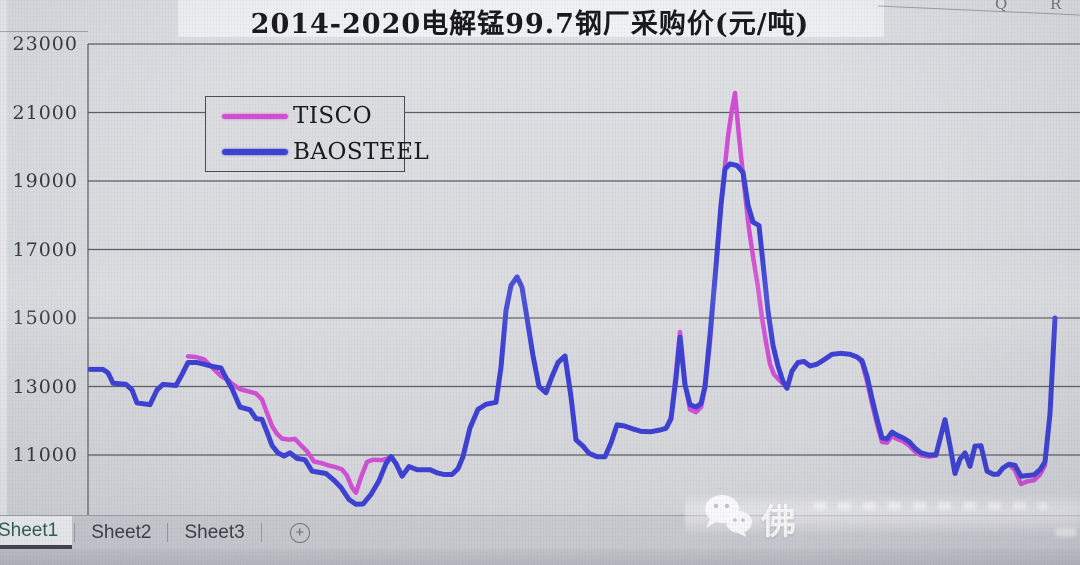 Image resolution: width=1080 pixels, height=565 pixels. I want to click on excel-row-divider, so click(44, 31).